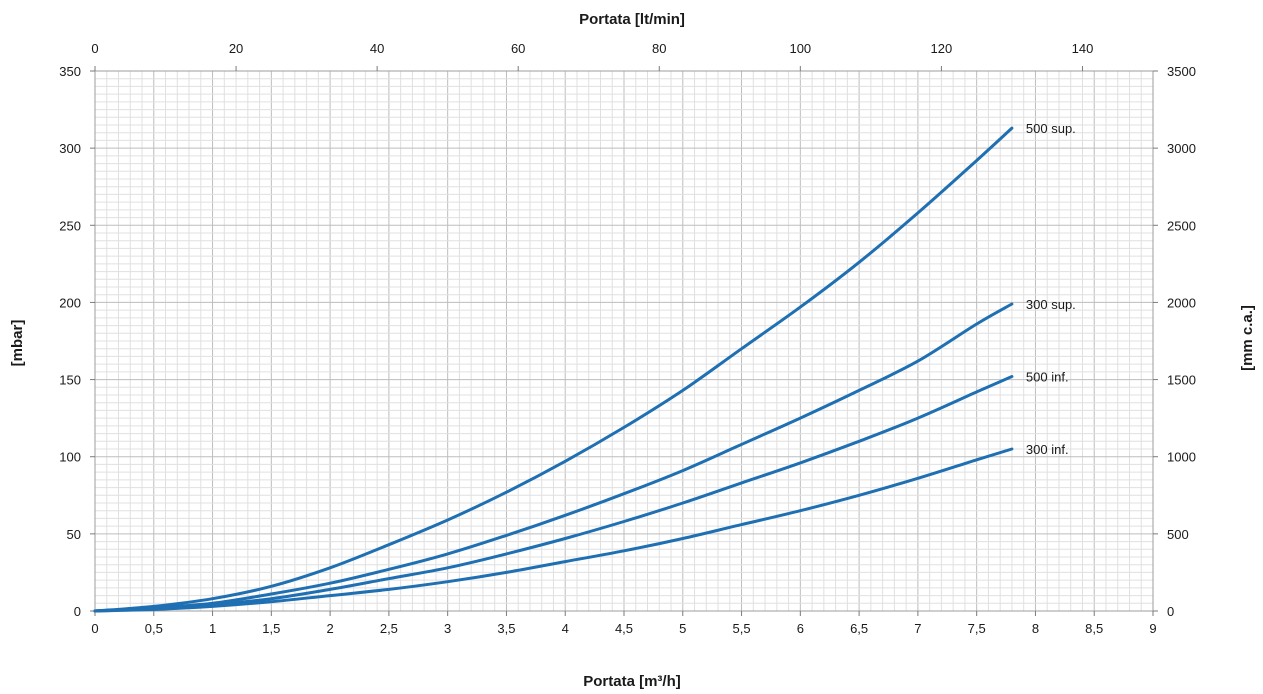 The image size is (1263, 694). Describe the element at coordinates (77, 611) in the screenshot. I see `y-tick-label: 0` at that location.